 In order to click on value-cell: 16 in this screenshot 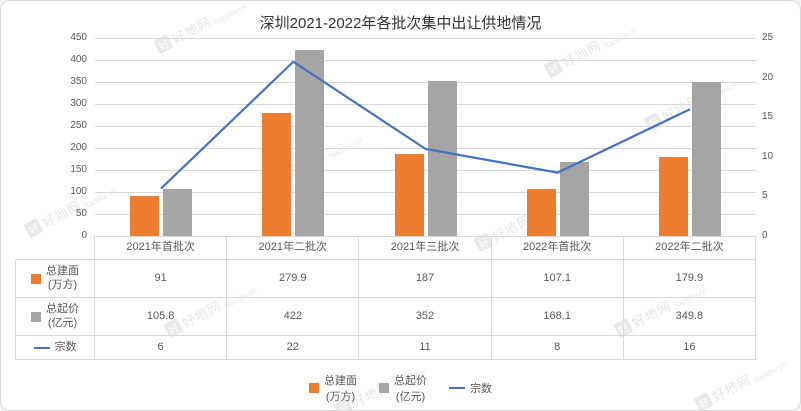, I will do `click(689, 348)`.